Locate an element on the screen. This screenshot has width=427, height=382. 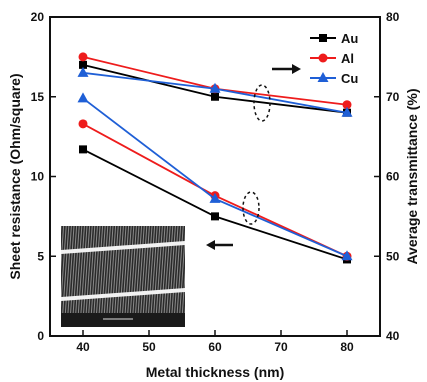
y-tick-label-right: 80 is located at coordinates (393, 17).